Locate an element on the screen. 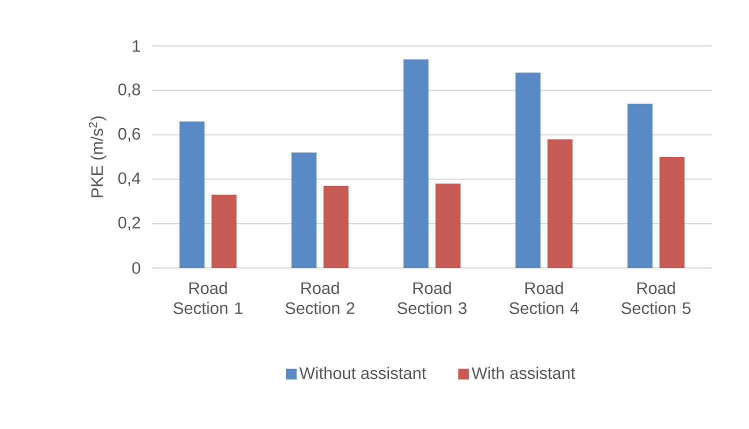  legend-label: Without assistant is located at coordinates (362, 373).